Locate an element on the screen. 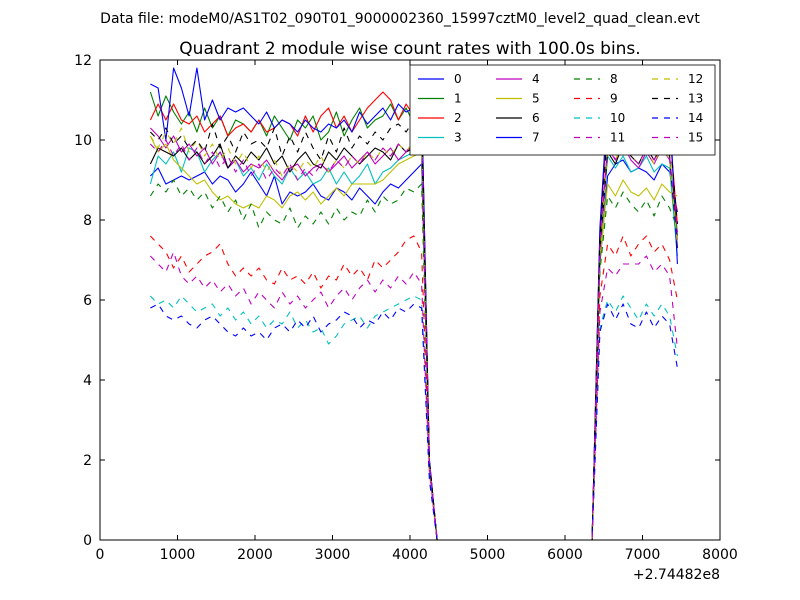 The height and width of the screenshot is (600, 800). y-tick-label: 10 is located at coordinates (83, 141).